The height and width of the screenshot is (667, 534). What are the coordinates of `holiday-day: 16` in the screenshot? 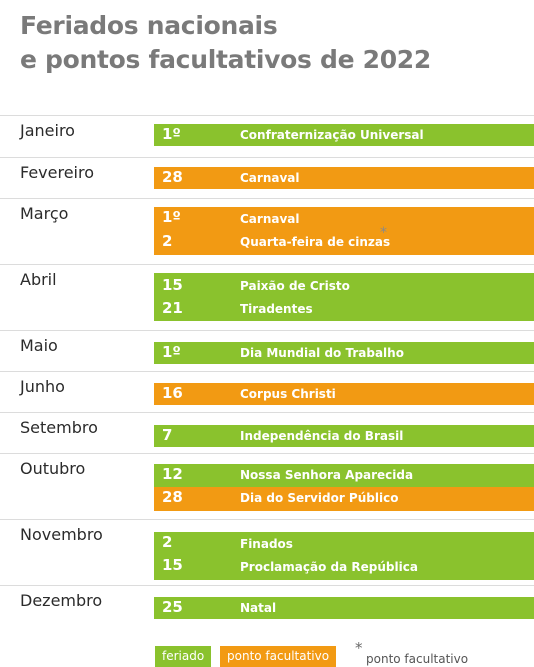 It's located at (172, 393).